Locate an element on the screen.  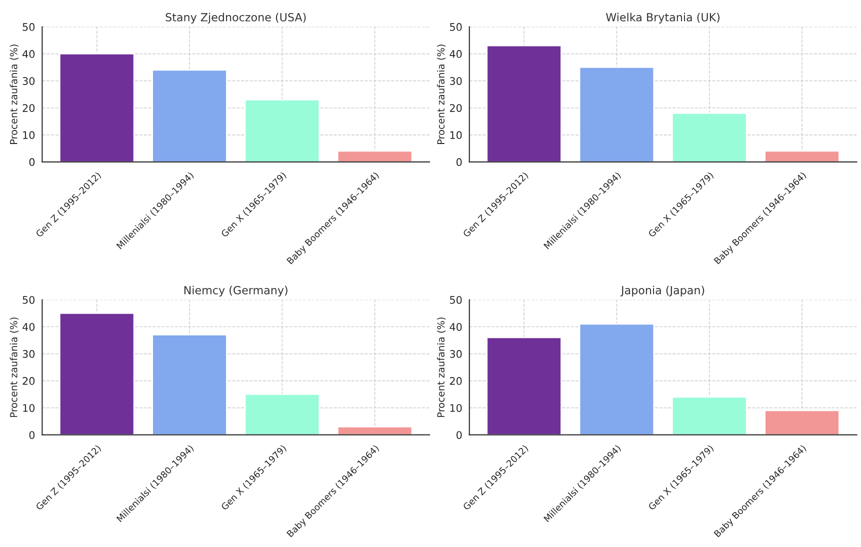
chart-title: Stany Zjednoczone (USA) is located at coordinates (236, 18).